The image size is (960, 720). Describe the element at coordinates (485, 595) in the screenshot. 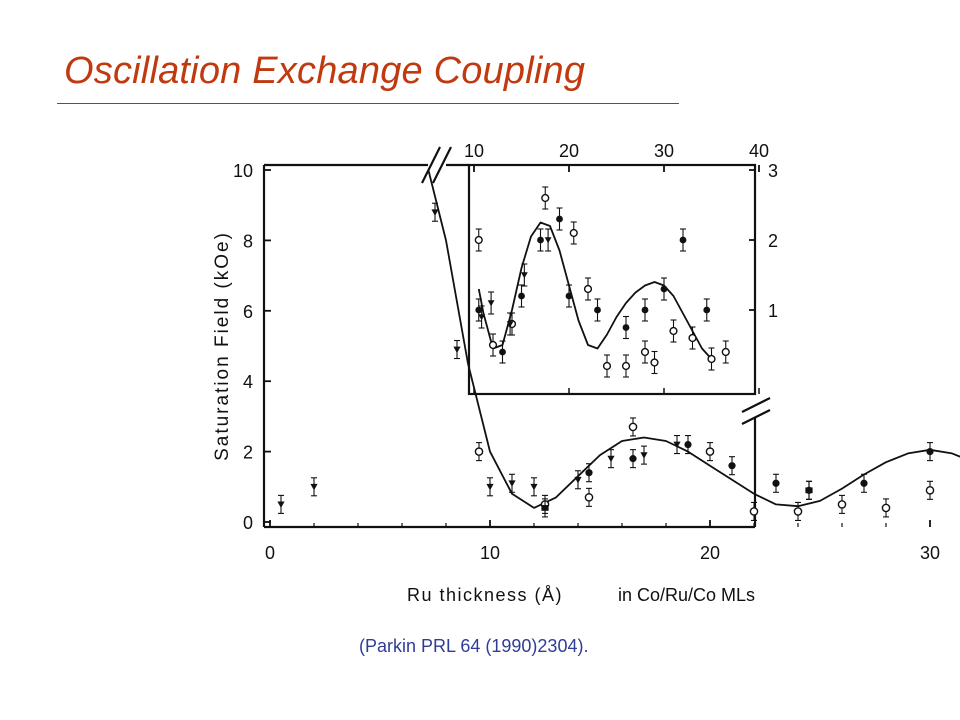

I see `x-axis-label: Ru thickness (Å)` at that location.